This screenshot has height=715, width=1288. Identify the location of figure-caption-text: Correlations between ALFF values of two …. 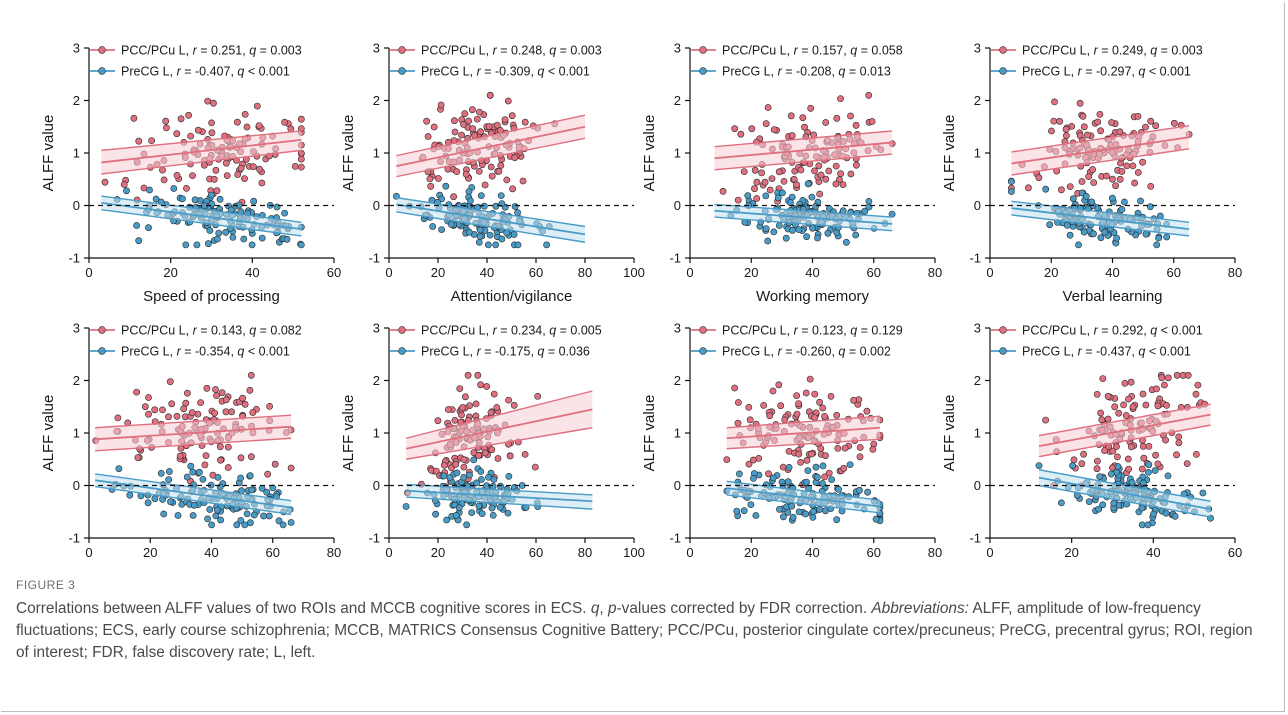
(641, 631).